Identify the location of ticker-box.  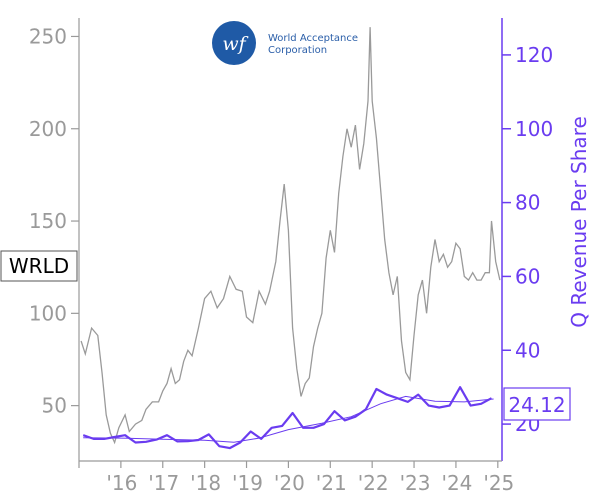
(39, 266).